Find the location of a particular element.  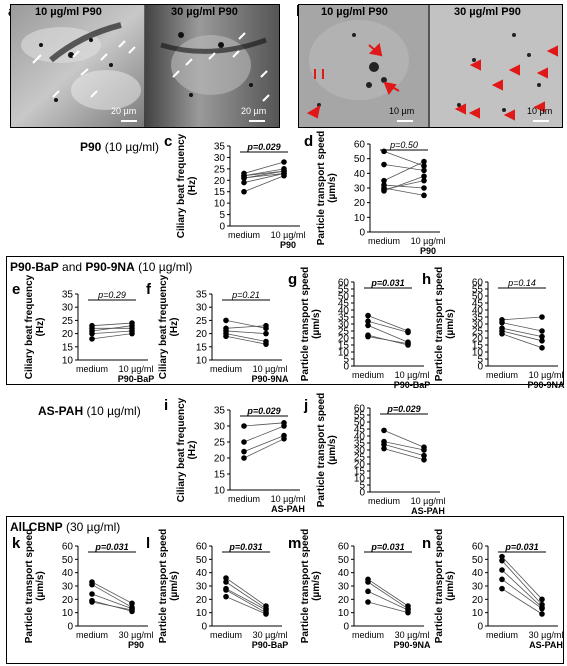

panel-letter-e: e is located at coordinates (16, 289).